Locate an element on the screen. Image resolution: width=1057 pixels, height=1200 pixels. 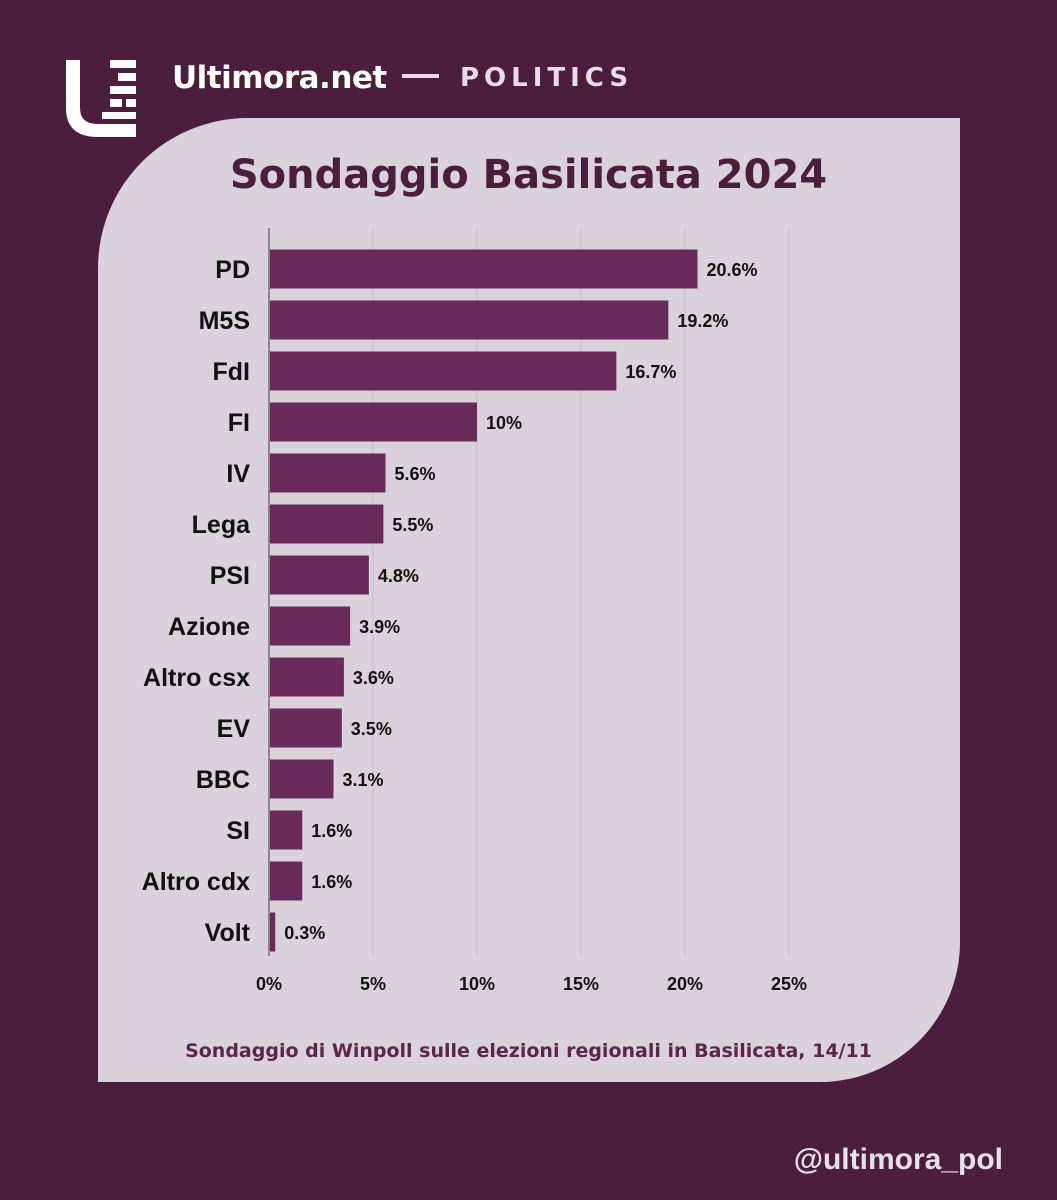
x-tick-label: 5% is located at coordinates (373, 984).